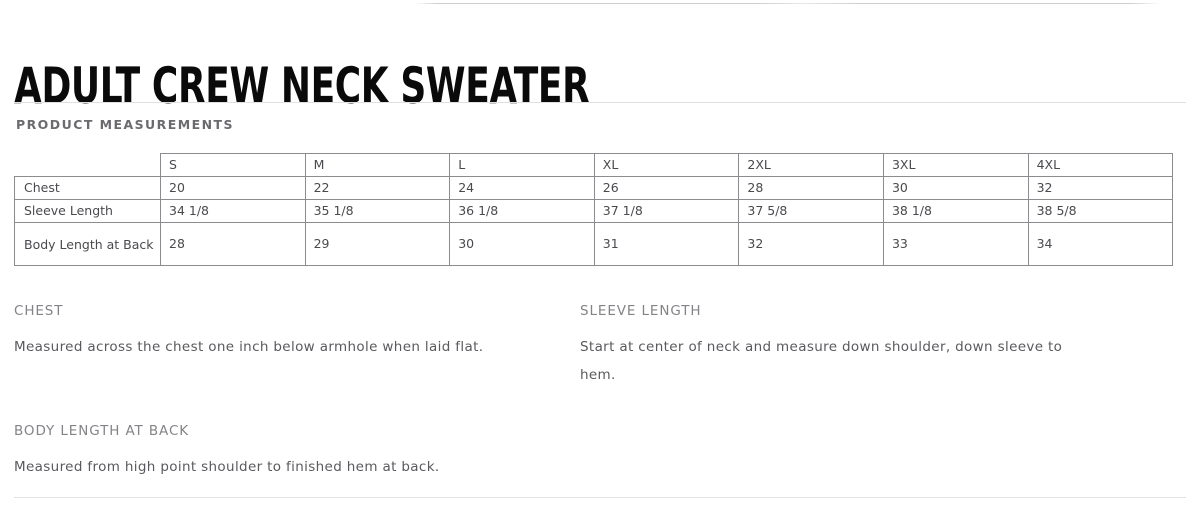 The height and width of the screenshot is (507, 1200). I want to click on cell-chest-m: 22, so click(377, 188).